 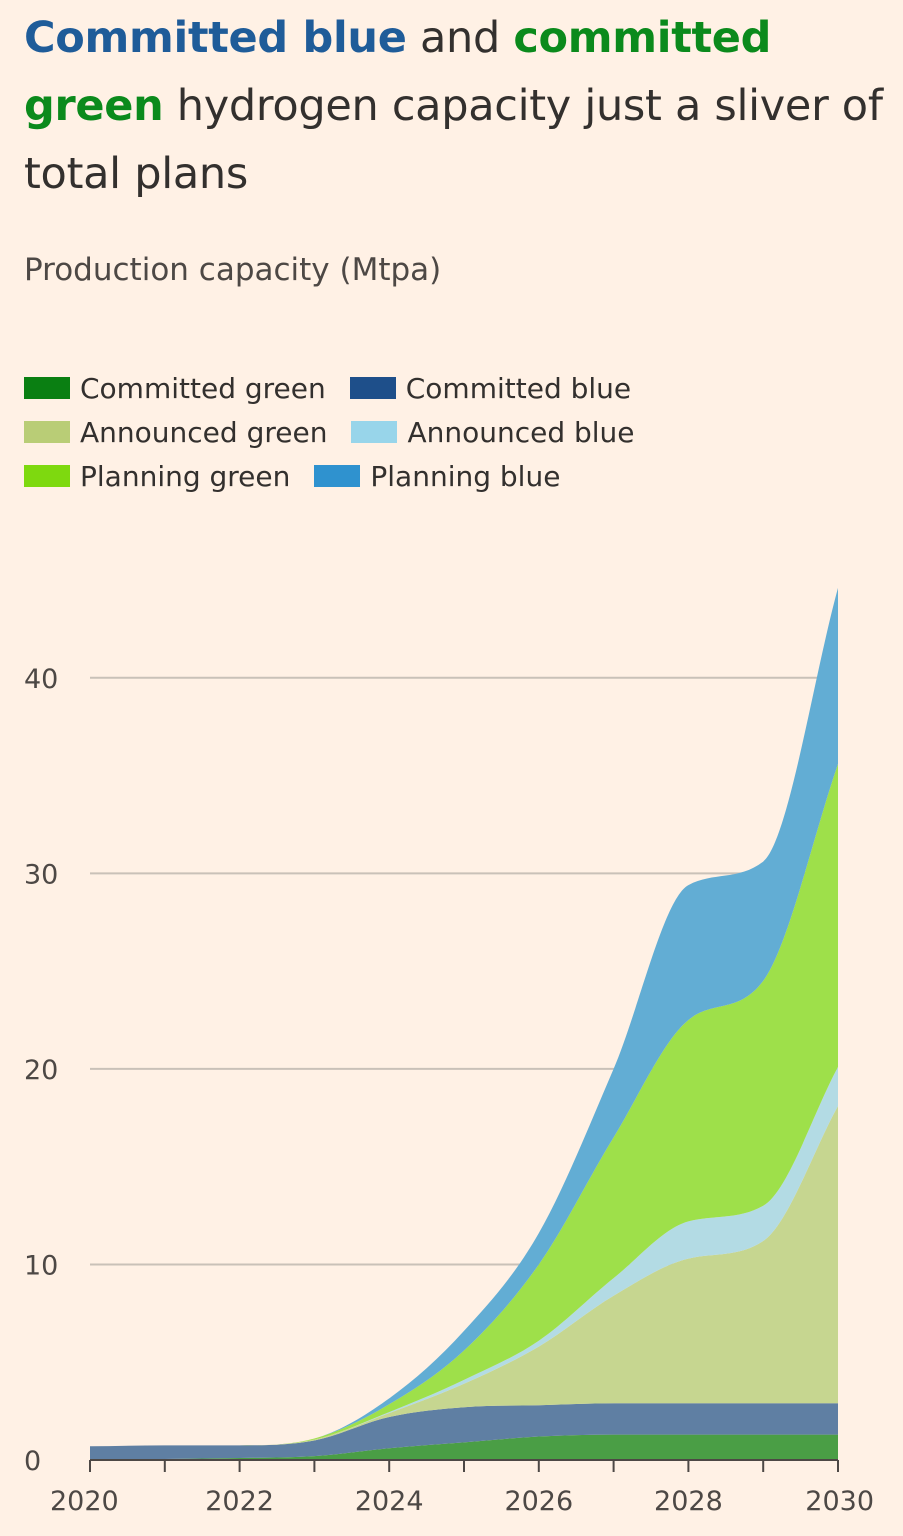 I want to click on legend-swatch-committed-green, so click(x=47, y=388).